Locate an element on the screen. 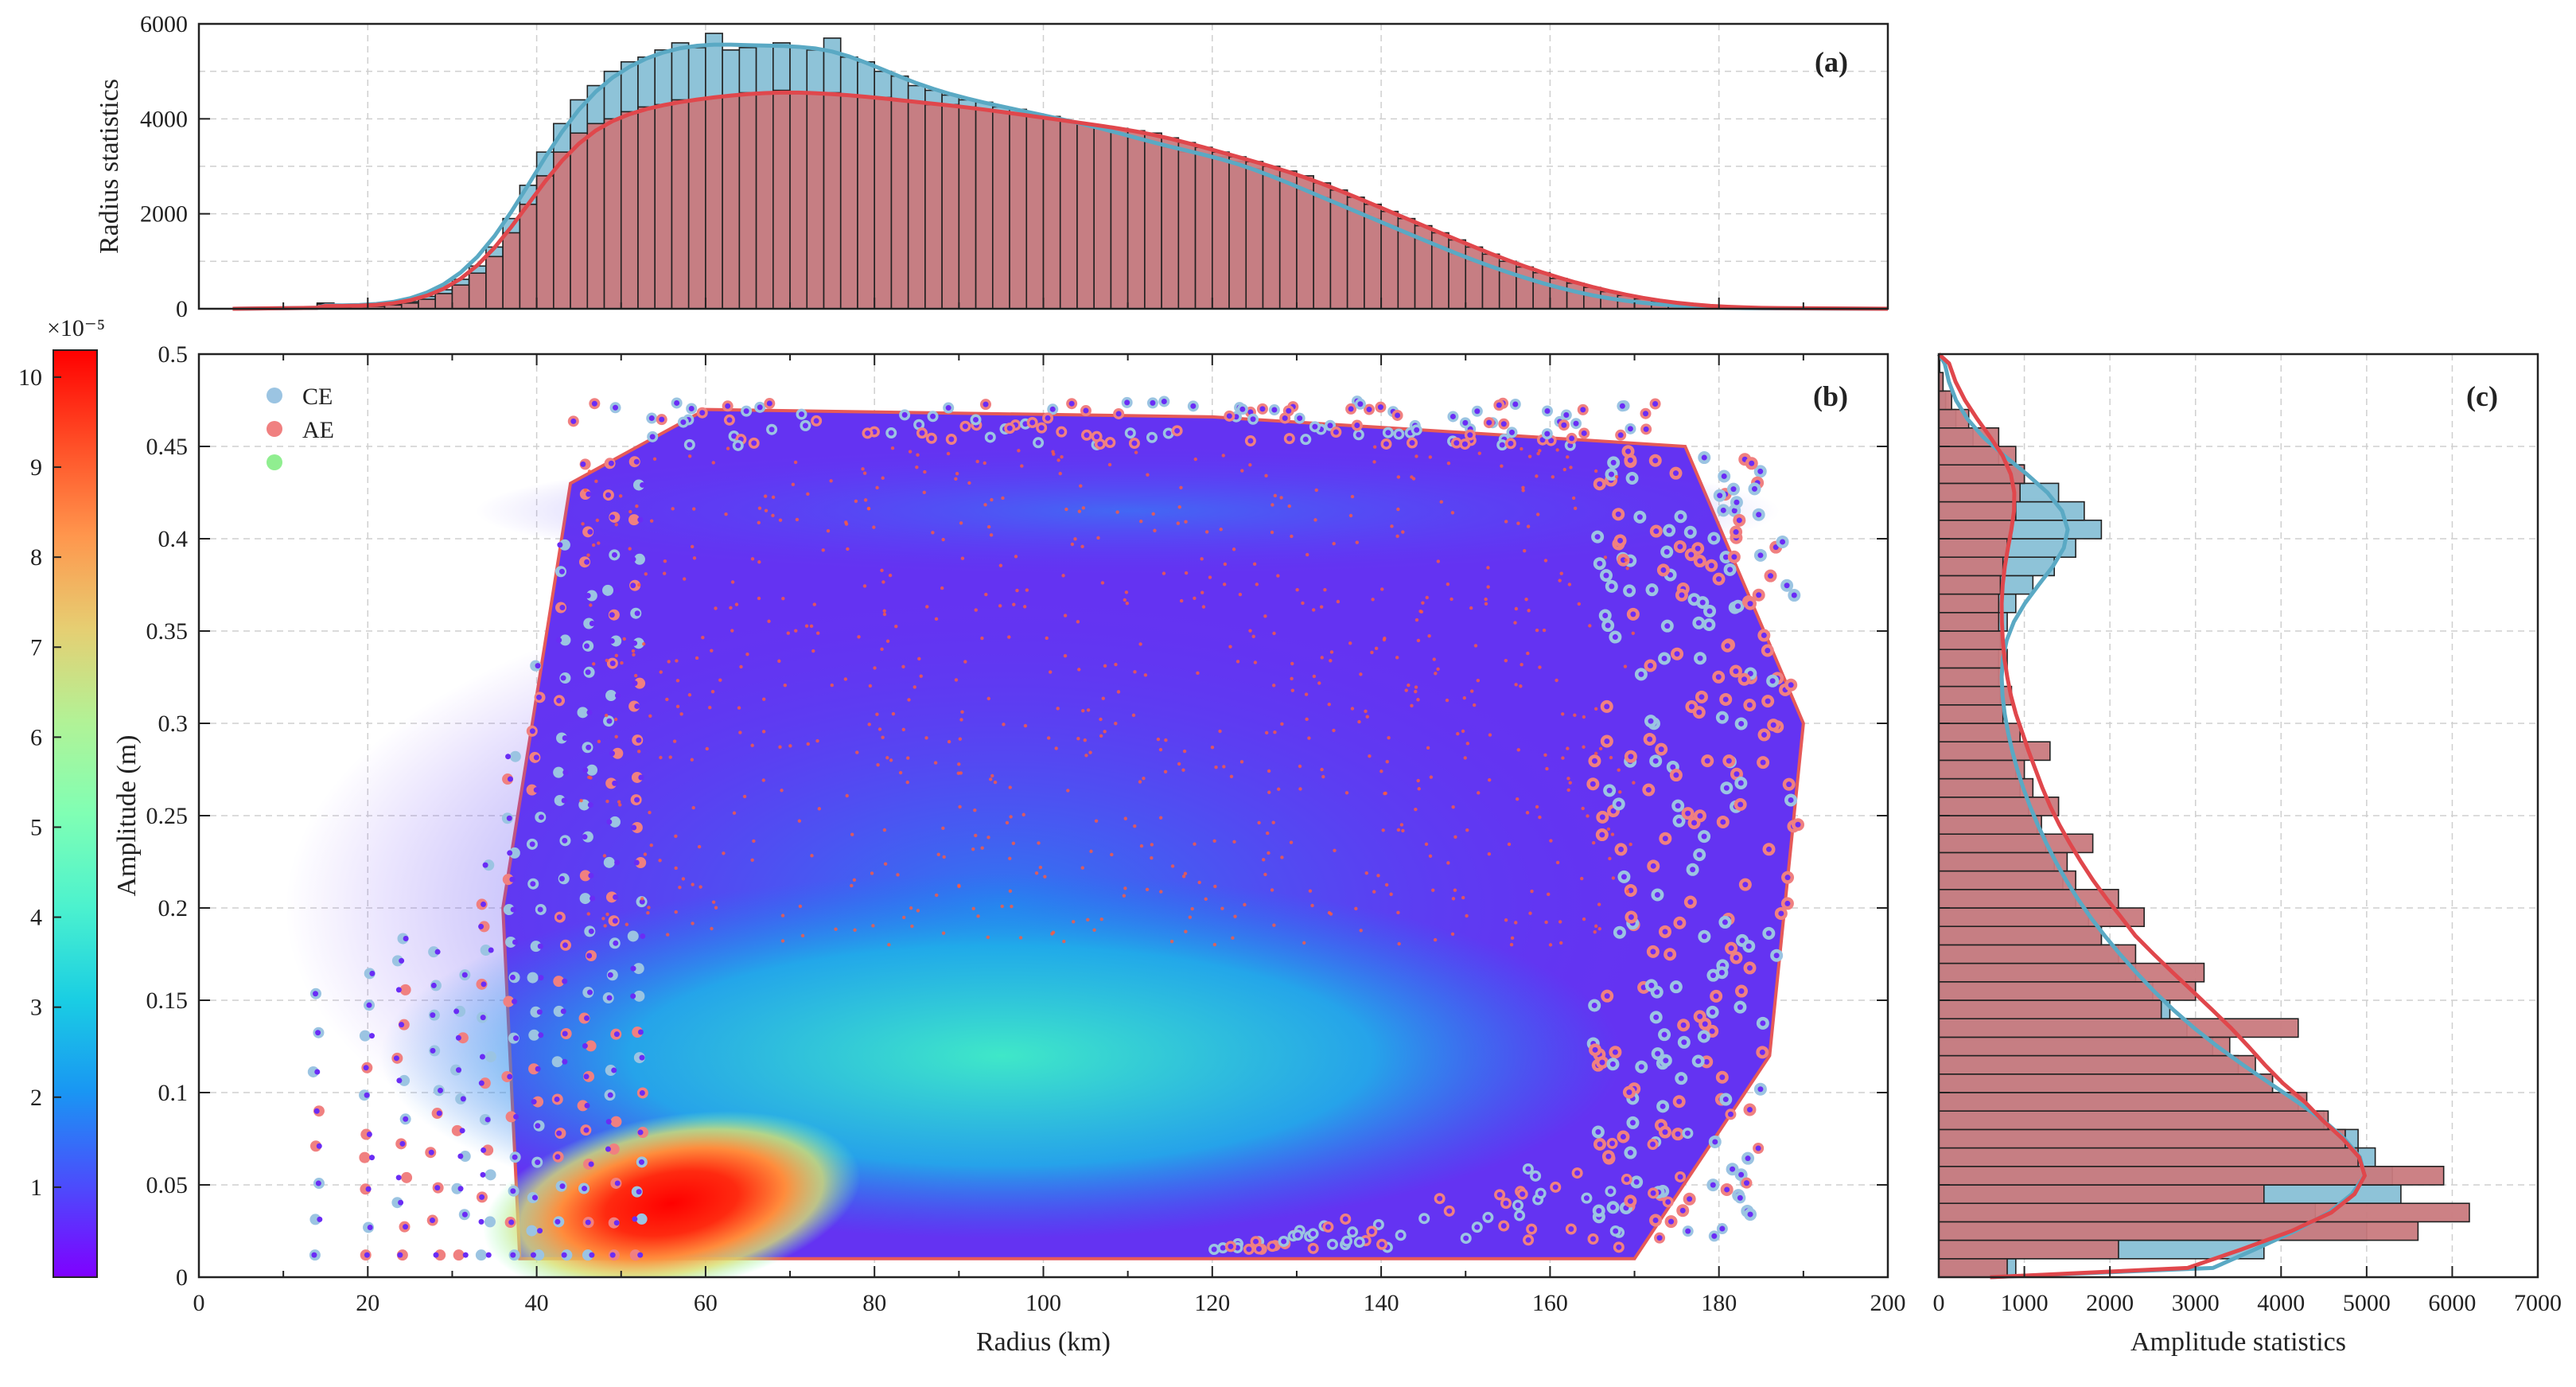 Image resolution: width=2576 pixels, height=1387 pixels. x-tick-label: 140 is located at coordinates (1382, 1303).